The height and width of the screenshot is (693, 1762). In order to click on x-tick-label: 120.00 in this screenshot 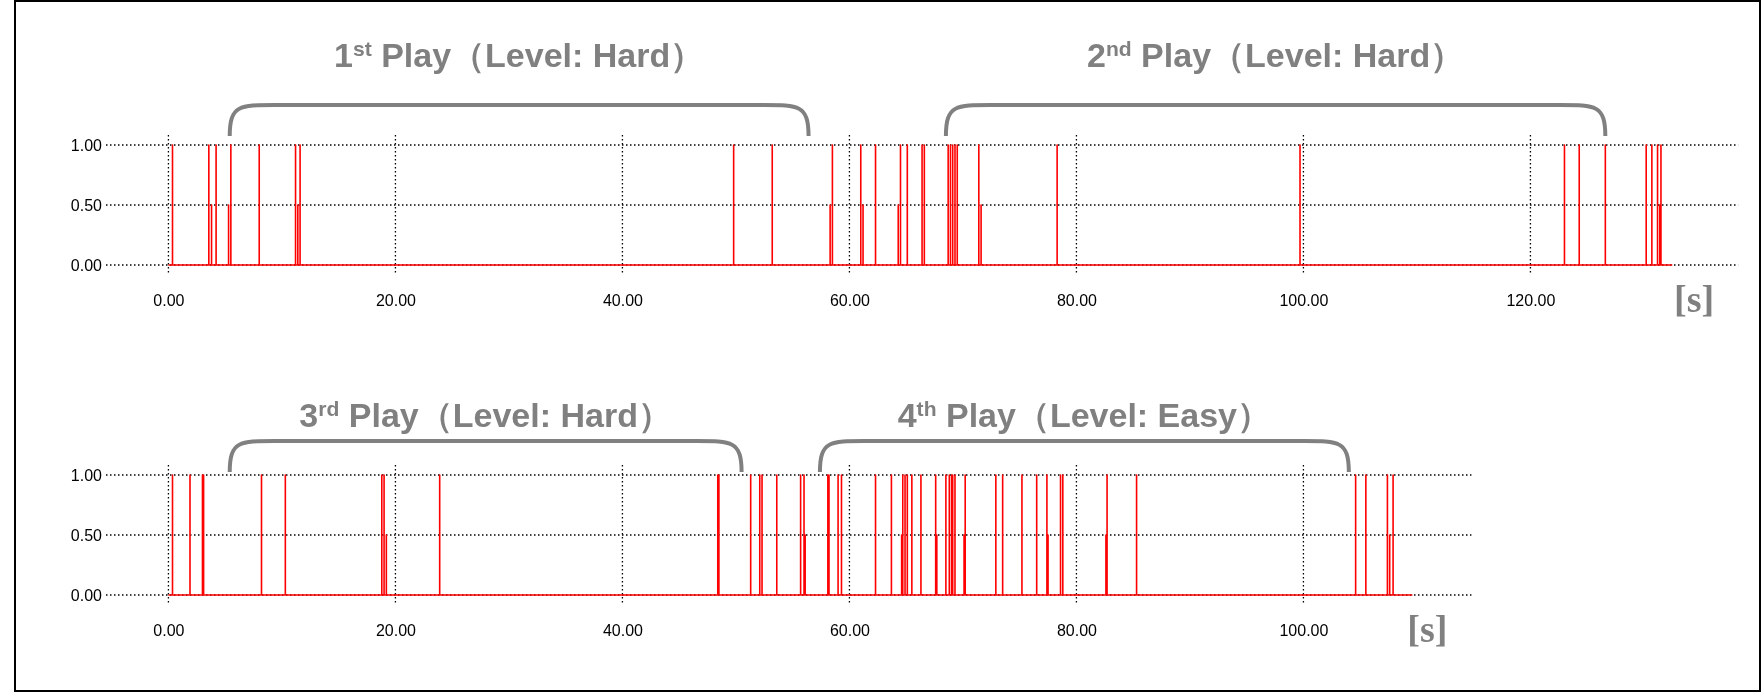, I will do `click(1531, 301)`.